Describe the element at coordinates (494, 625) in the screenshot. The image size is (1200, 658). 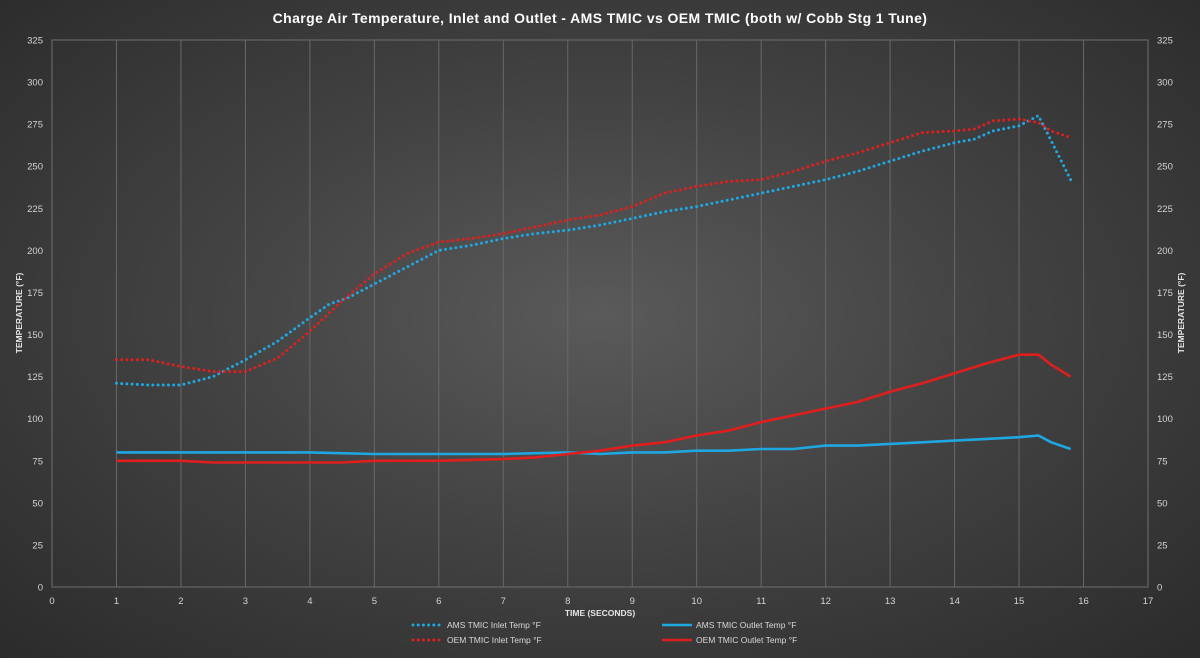
I see `legend-label: AMS TMIC Inlet Temp °F` at that location.